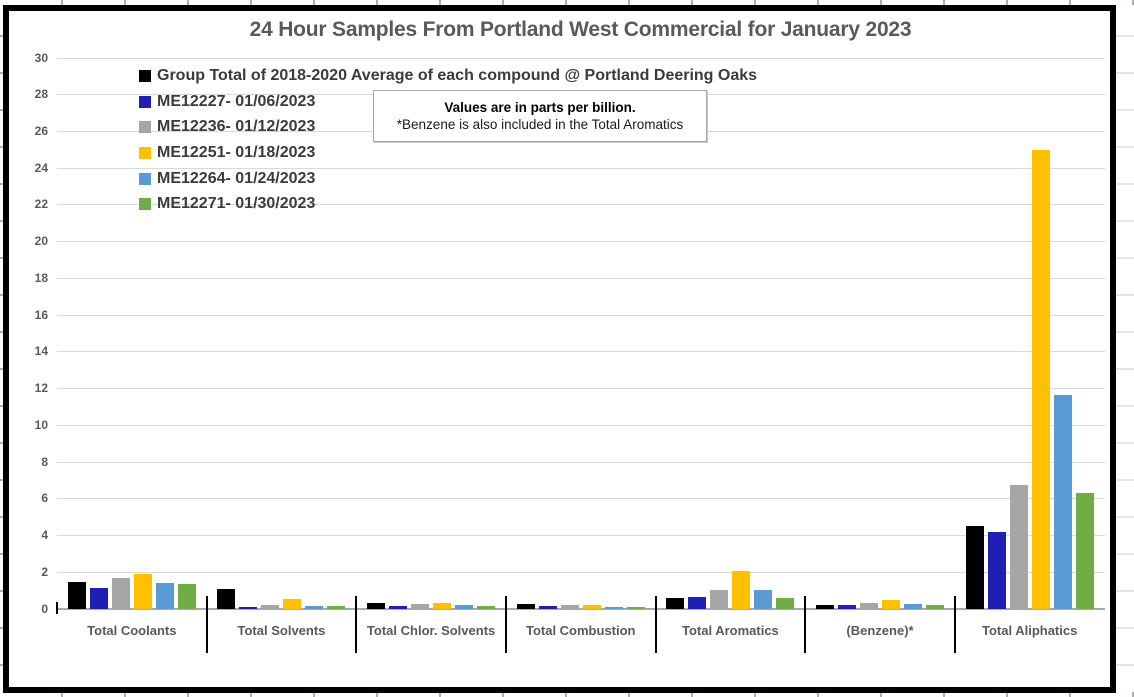 Image resolution: width=1134 pixels, height=697 pixels. Describe the element at coordinates (540, 107) in the screenshot. I see `note-line-units: Values are in parts per billion.` at that location.